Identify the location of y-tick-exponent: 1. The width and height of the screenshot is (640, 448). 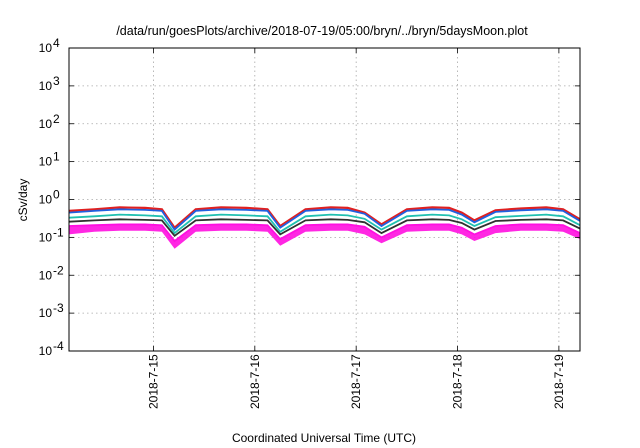
(56, 157).